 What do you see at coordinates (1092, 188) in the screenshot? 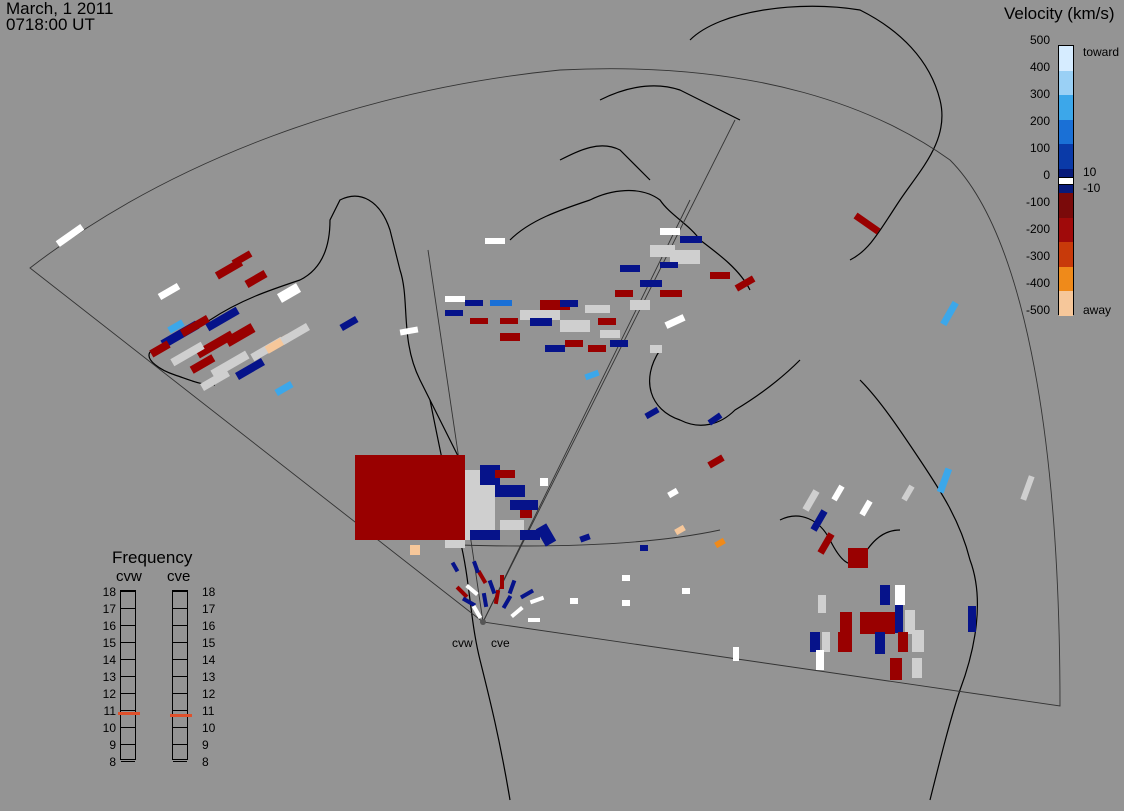
I see `threshold-neg-label: -10` at bounding box center [1092, 188].